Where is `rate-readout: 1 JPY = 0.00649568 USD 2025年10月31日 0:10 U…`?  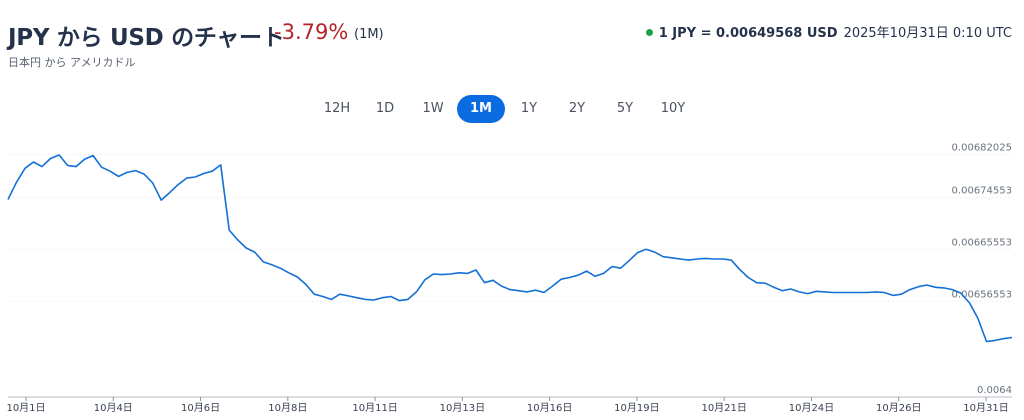
rate-readout: 1 JPY = 0.00649568 USD 2025年10月31日 0:10 U… is located at coordinates (828, 31).